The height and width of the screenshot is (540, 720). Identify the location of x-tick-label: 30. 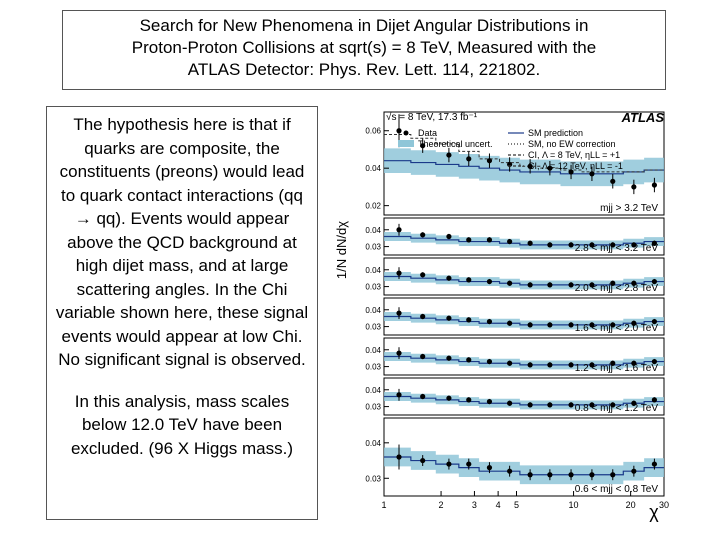
(664, 505).